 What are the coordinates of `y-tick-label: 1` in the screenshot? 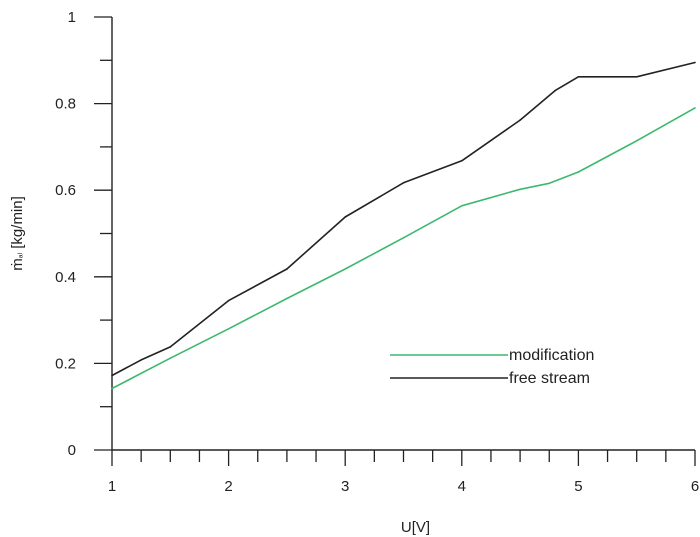 It's located at (72, 17).